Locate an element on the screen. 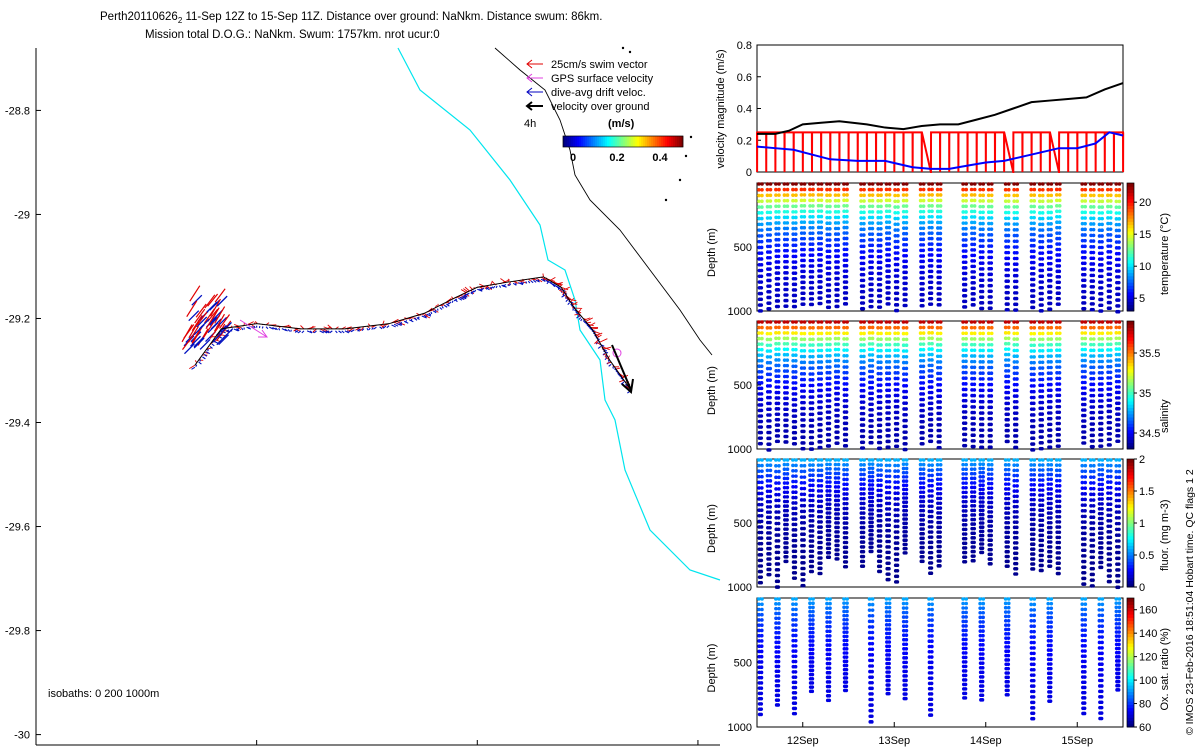 The width and height of the screenshot is (1200, 750). island is located at coordinates (691, 137).